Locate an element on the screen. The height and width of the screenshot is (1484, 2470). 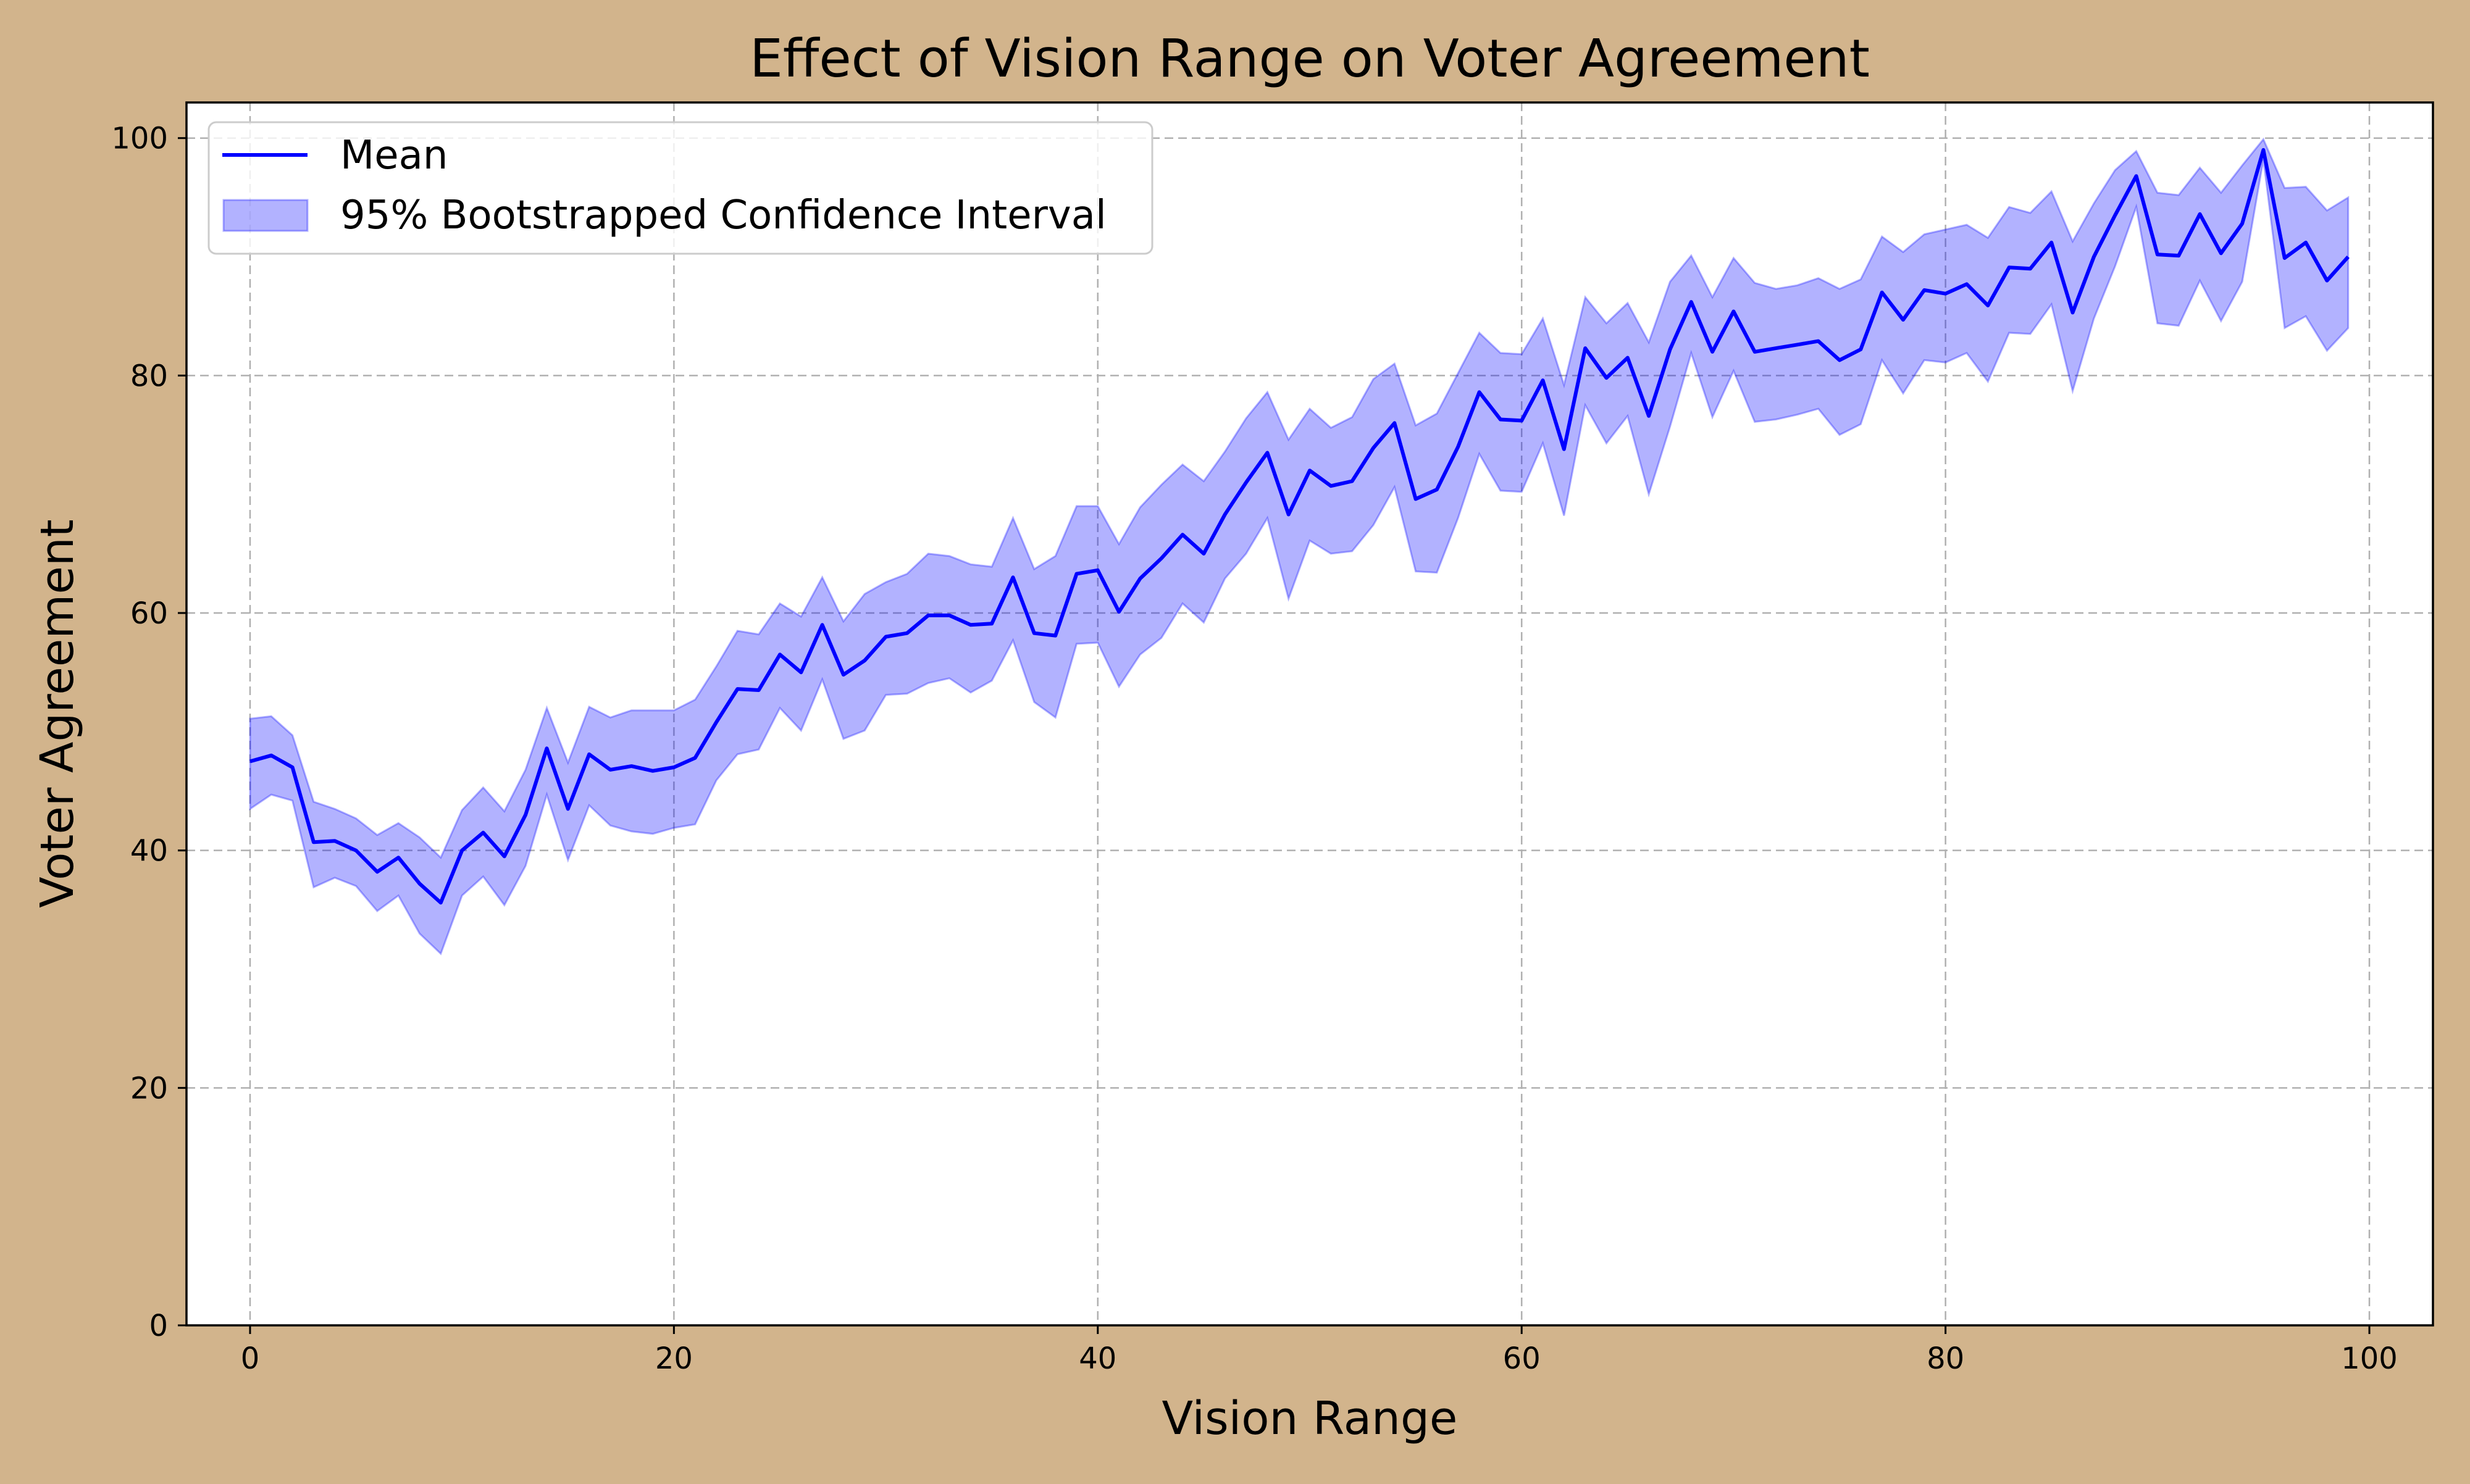
x-tick-label: 60 is located at coordinates (1522, 1358).